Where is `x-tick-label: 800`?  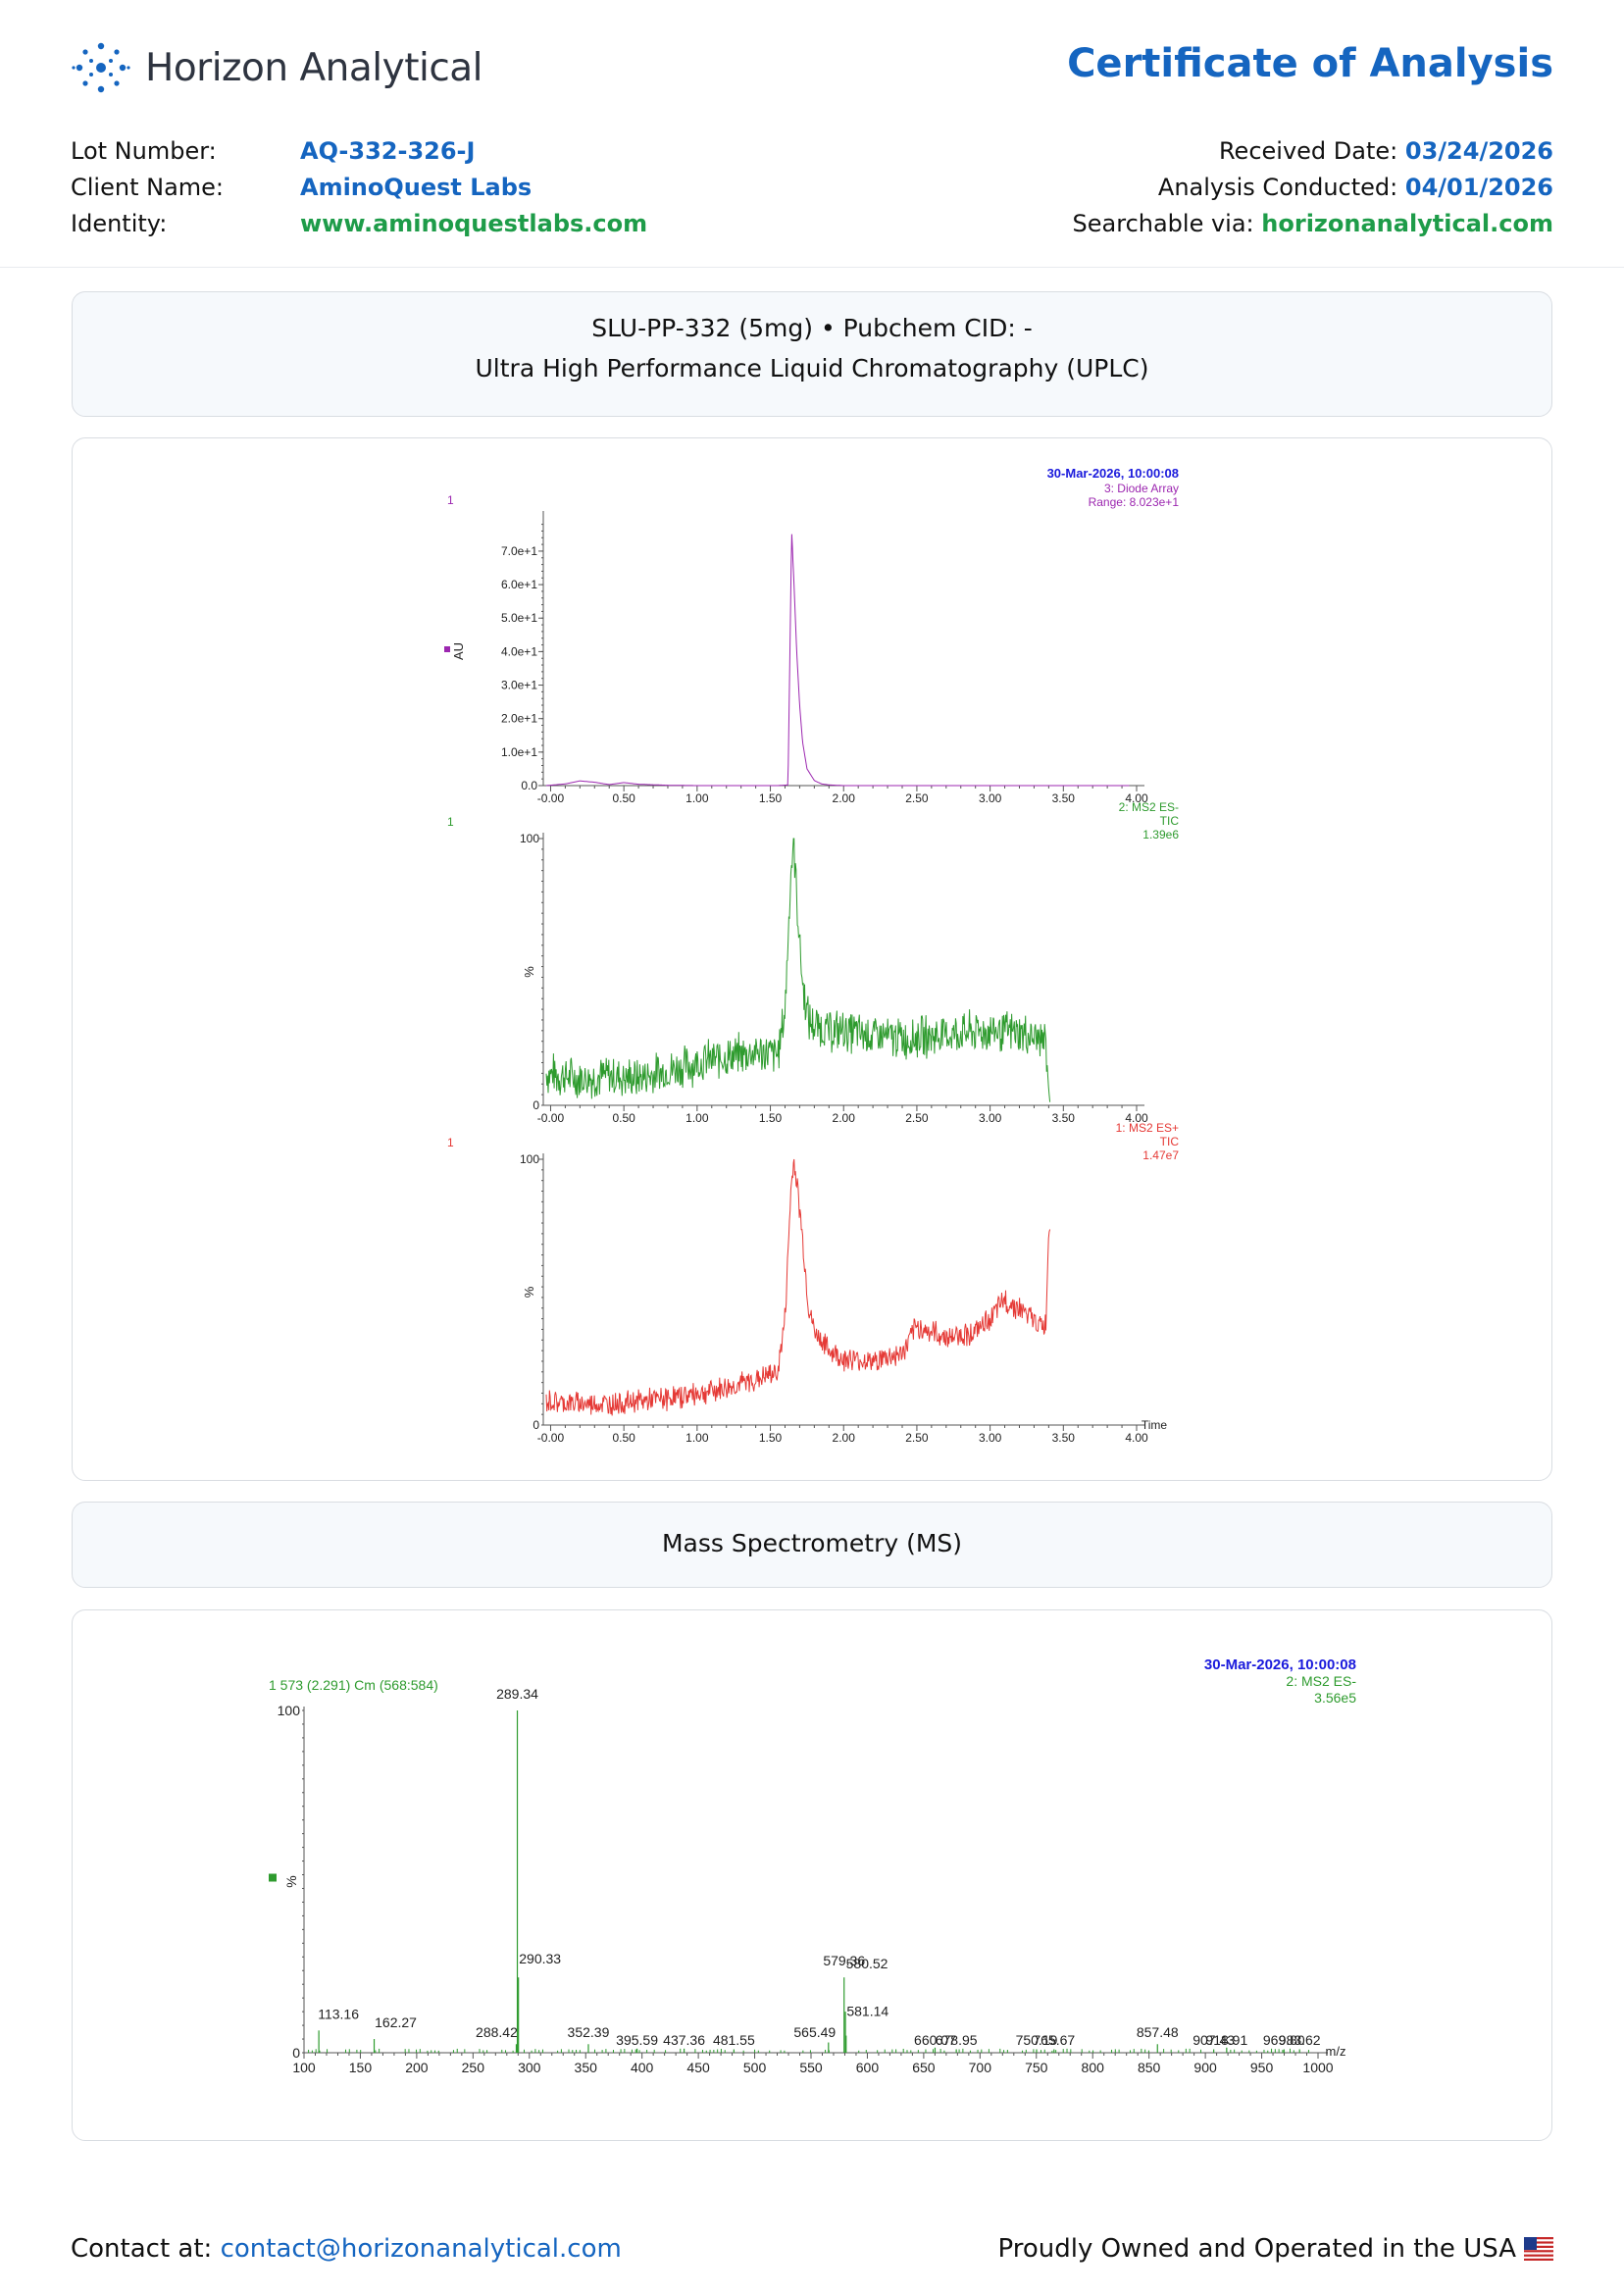
x-tick-label: 800 is located at coordinates (1093, 2067).